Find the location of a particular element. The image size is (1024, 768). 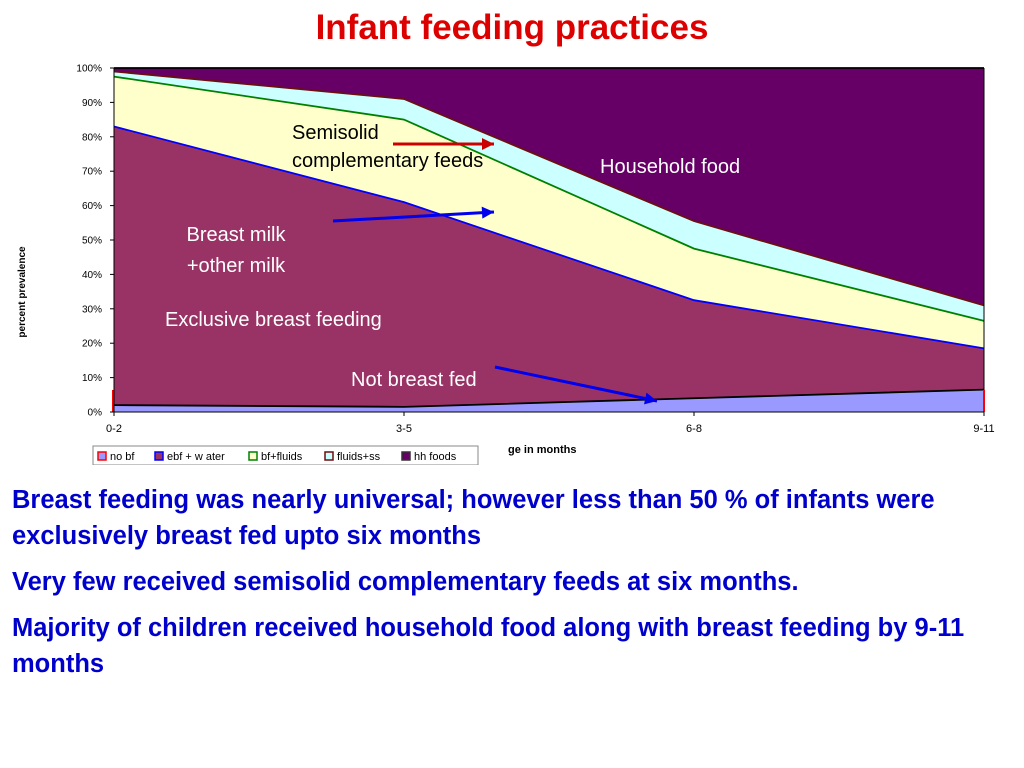

annotation-breast-milk: Breast milk is located at coordinates (237, 235).